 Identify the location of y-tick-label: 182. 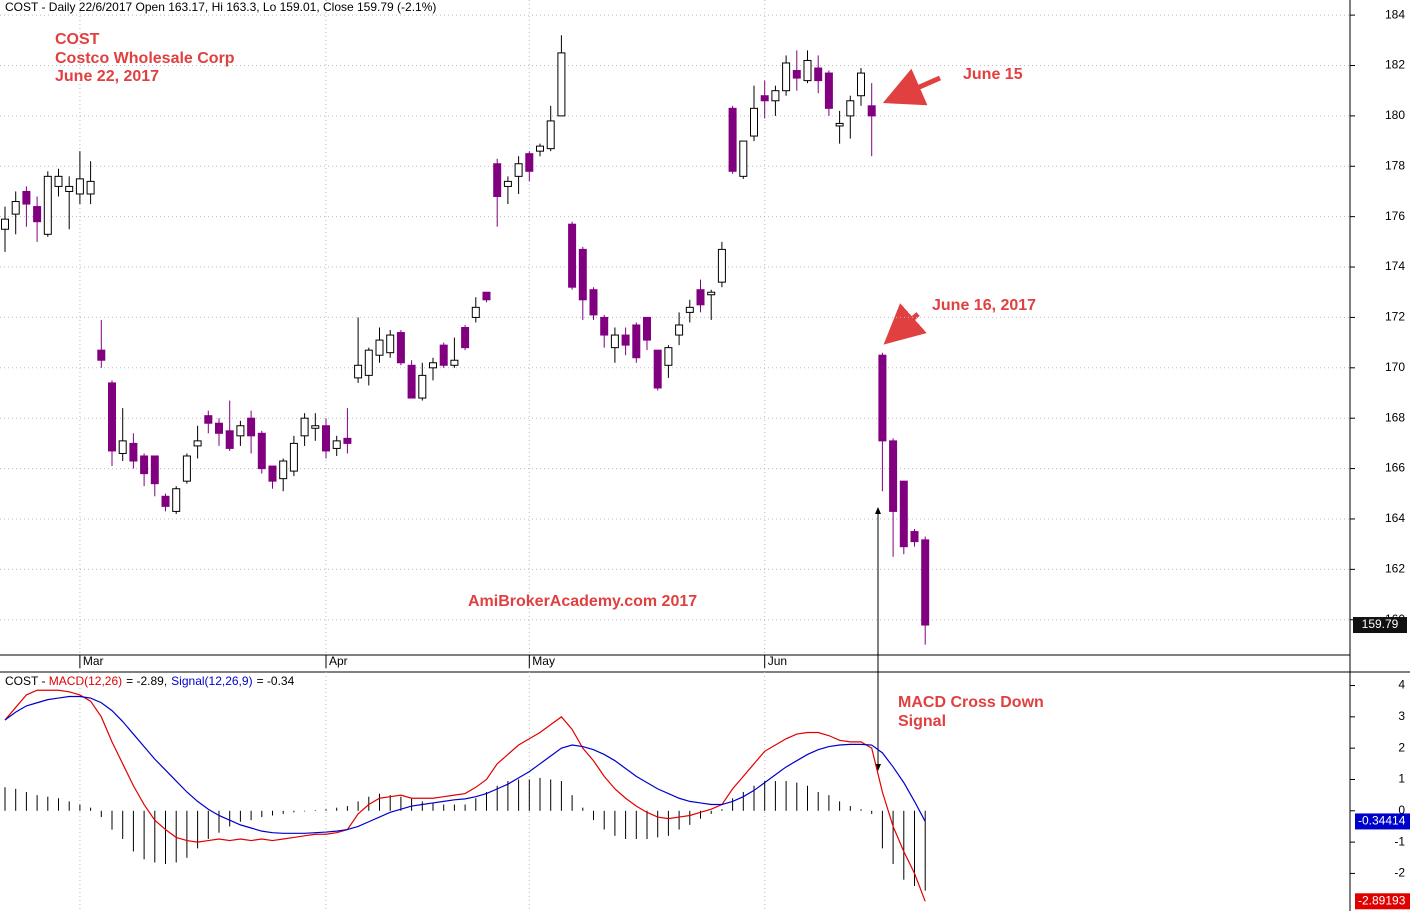
(1395, 65).